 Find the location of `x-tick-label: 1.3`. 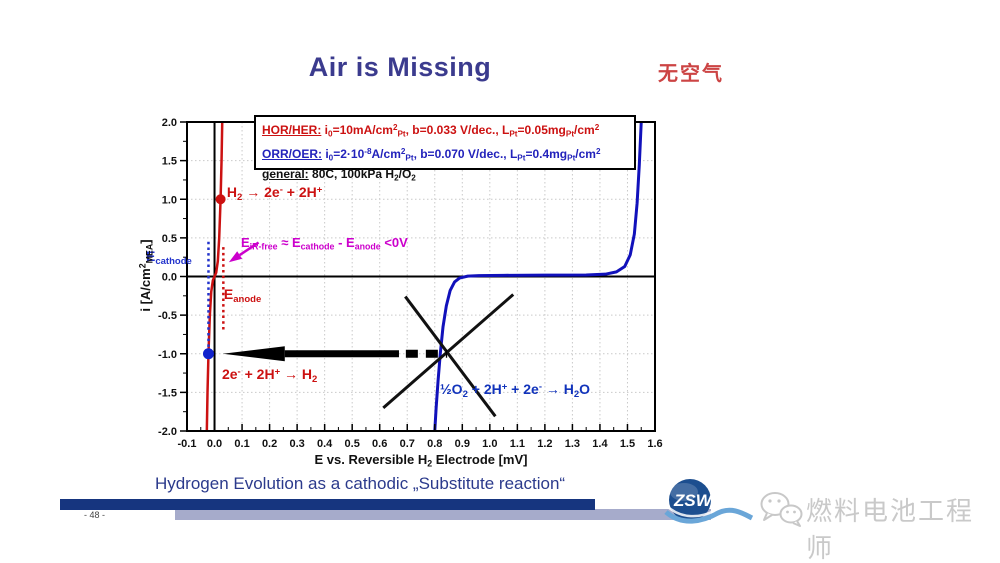

x-tick-label: 1.3 is located at coordinates (572, 444).